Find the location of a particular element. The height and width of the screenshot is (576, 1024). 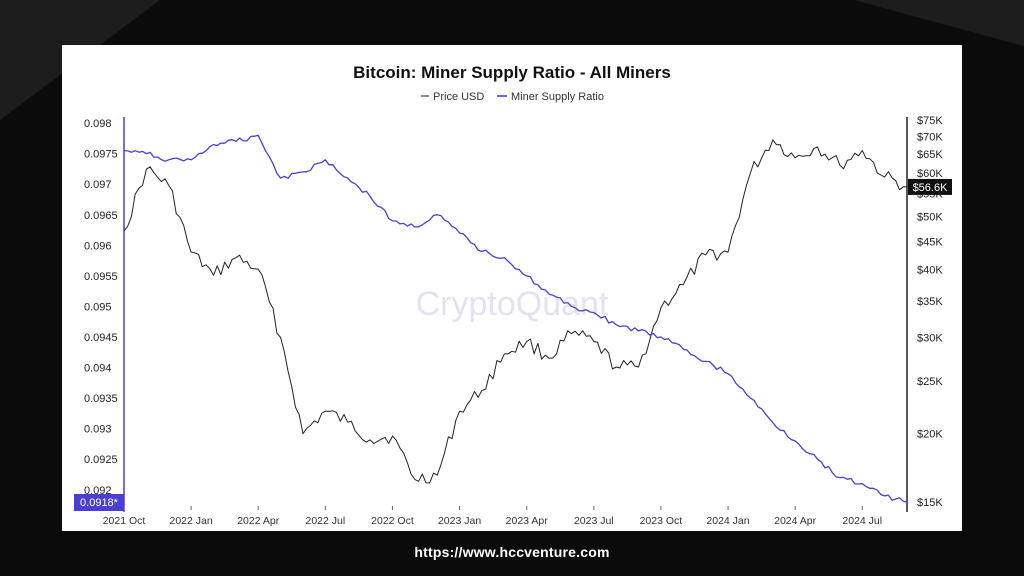

x-tick-label: 2022 Jan is located at coordinates (191, 521).